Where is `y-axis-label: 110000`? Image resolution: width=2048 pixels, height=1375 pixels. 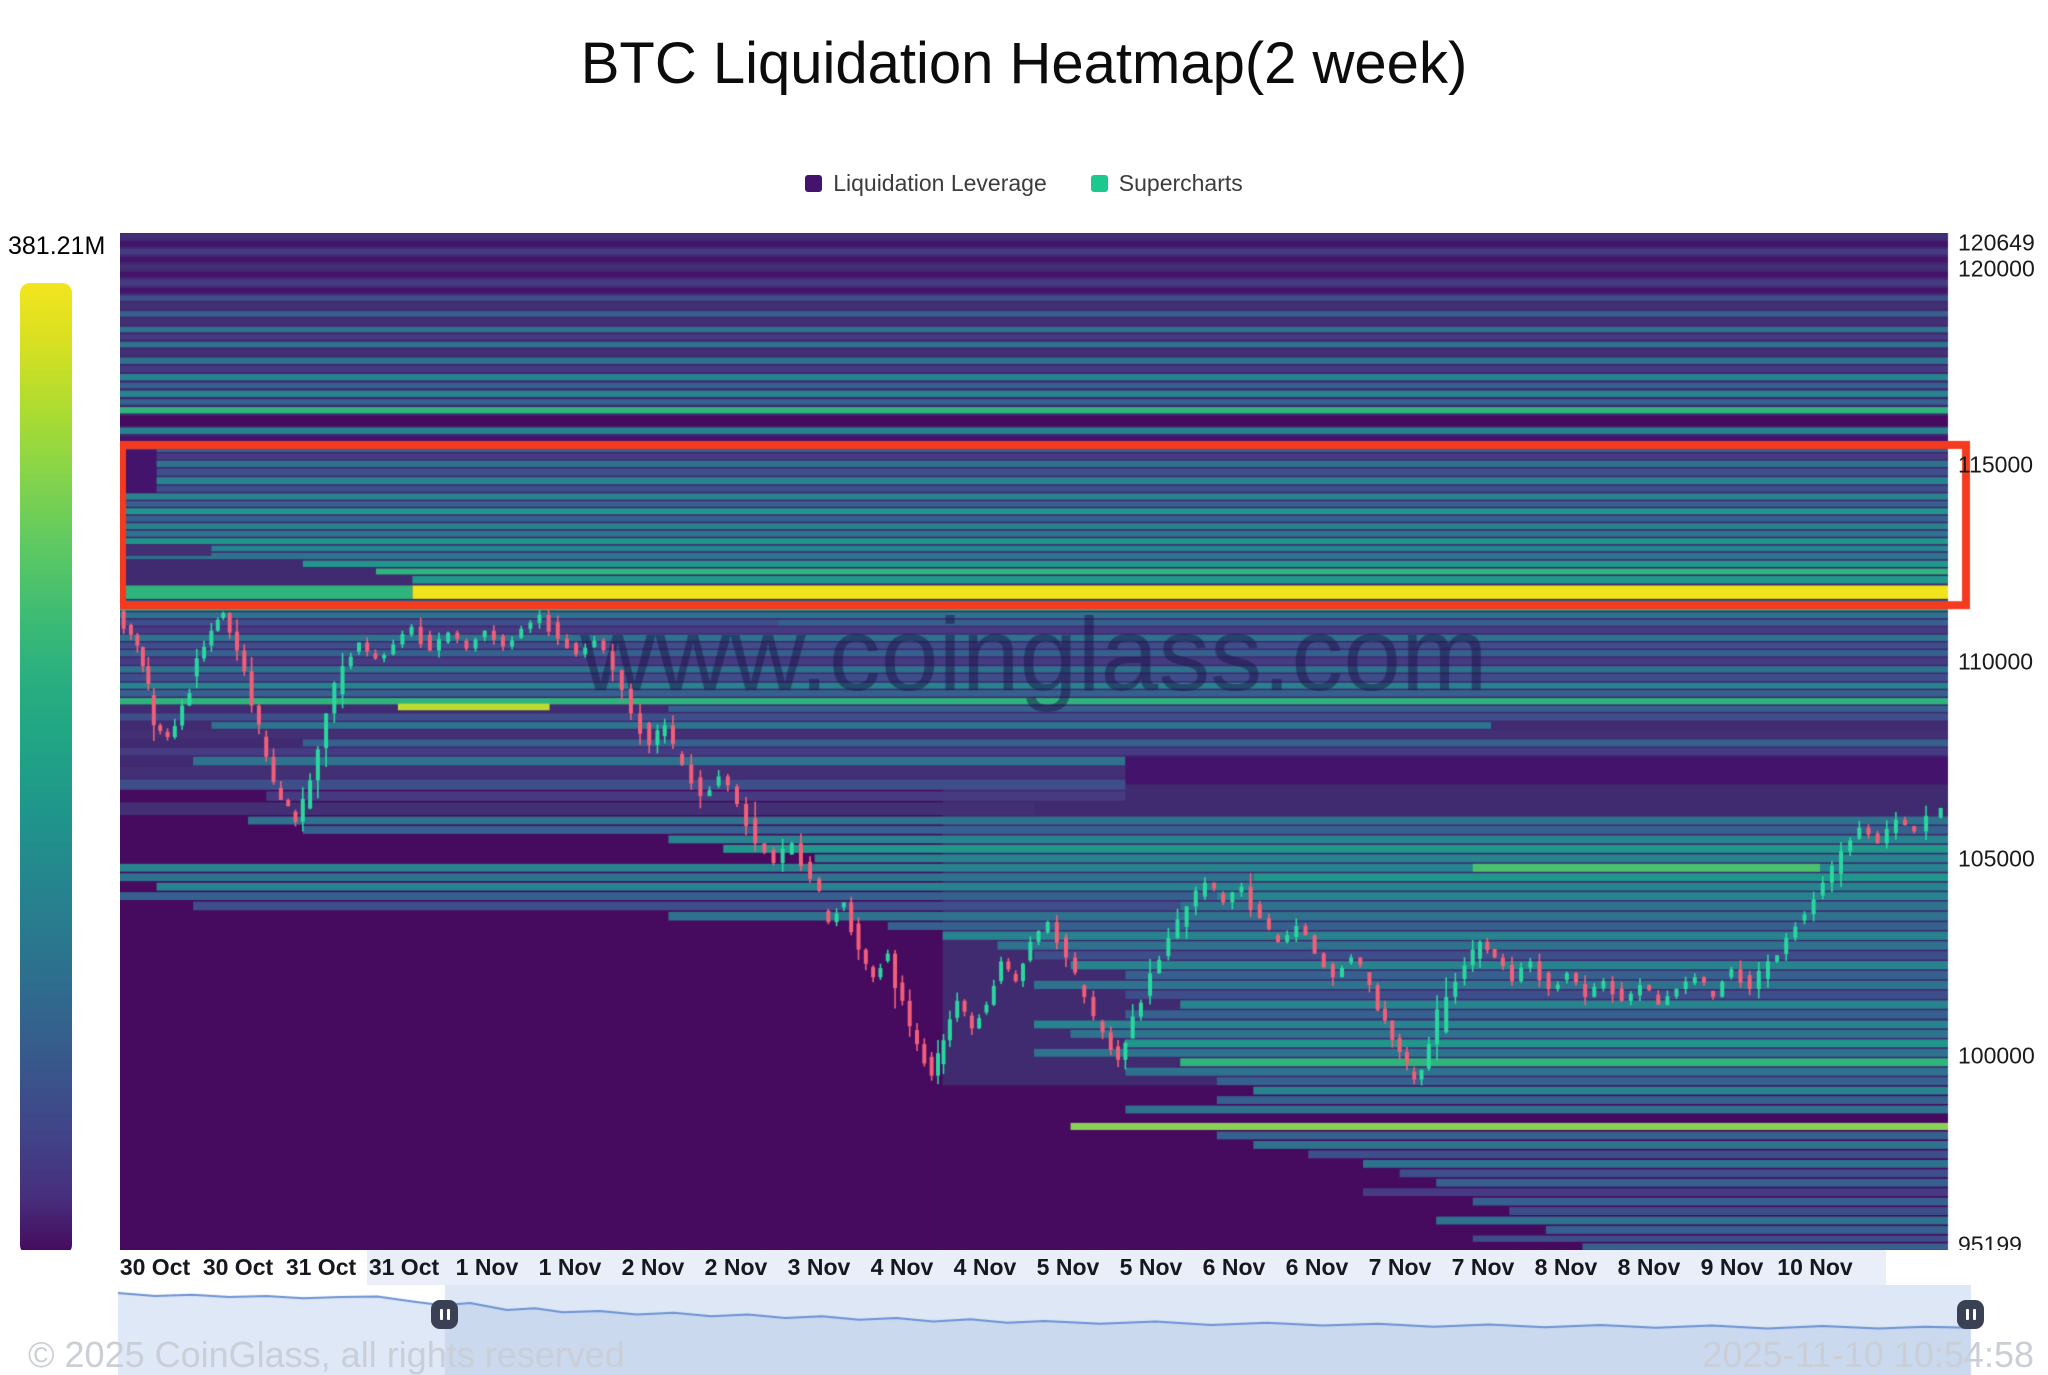
y-axis-label: 110000 is located at coordinates (1996, 661).